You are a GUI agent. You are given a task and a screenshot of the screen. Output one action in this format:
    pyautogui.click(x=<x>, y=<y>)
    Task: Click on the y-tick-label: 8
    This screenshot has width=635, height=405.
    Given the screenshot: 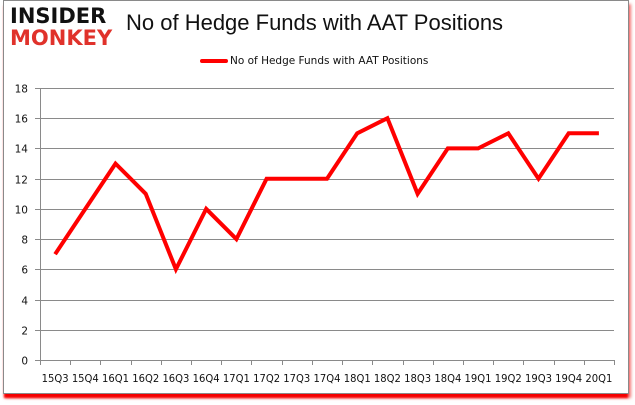 What is the action you would take?
    pyautogui.click(x=24, y=241)
    